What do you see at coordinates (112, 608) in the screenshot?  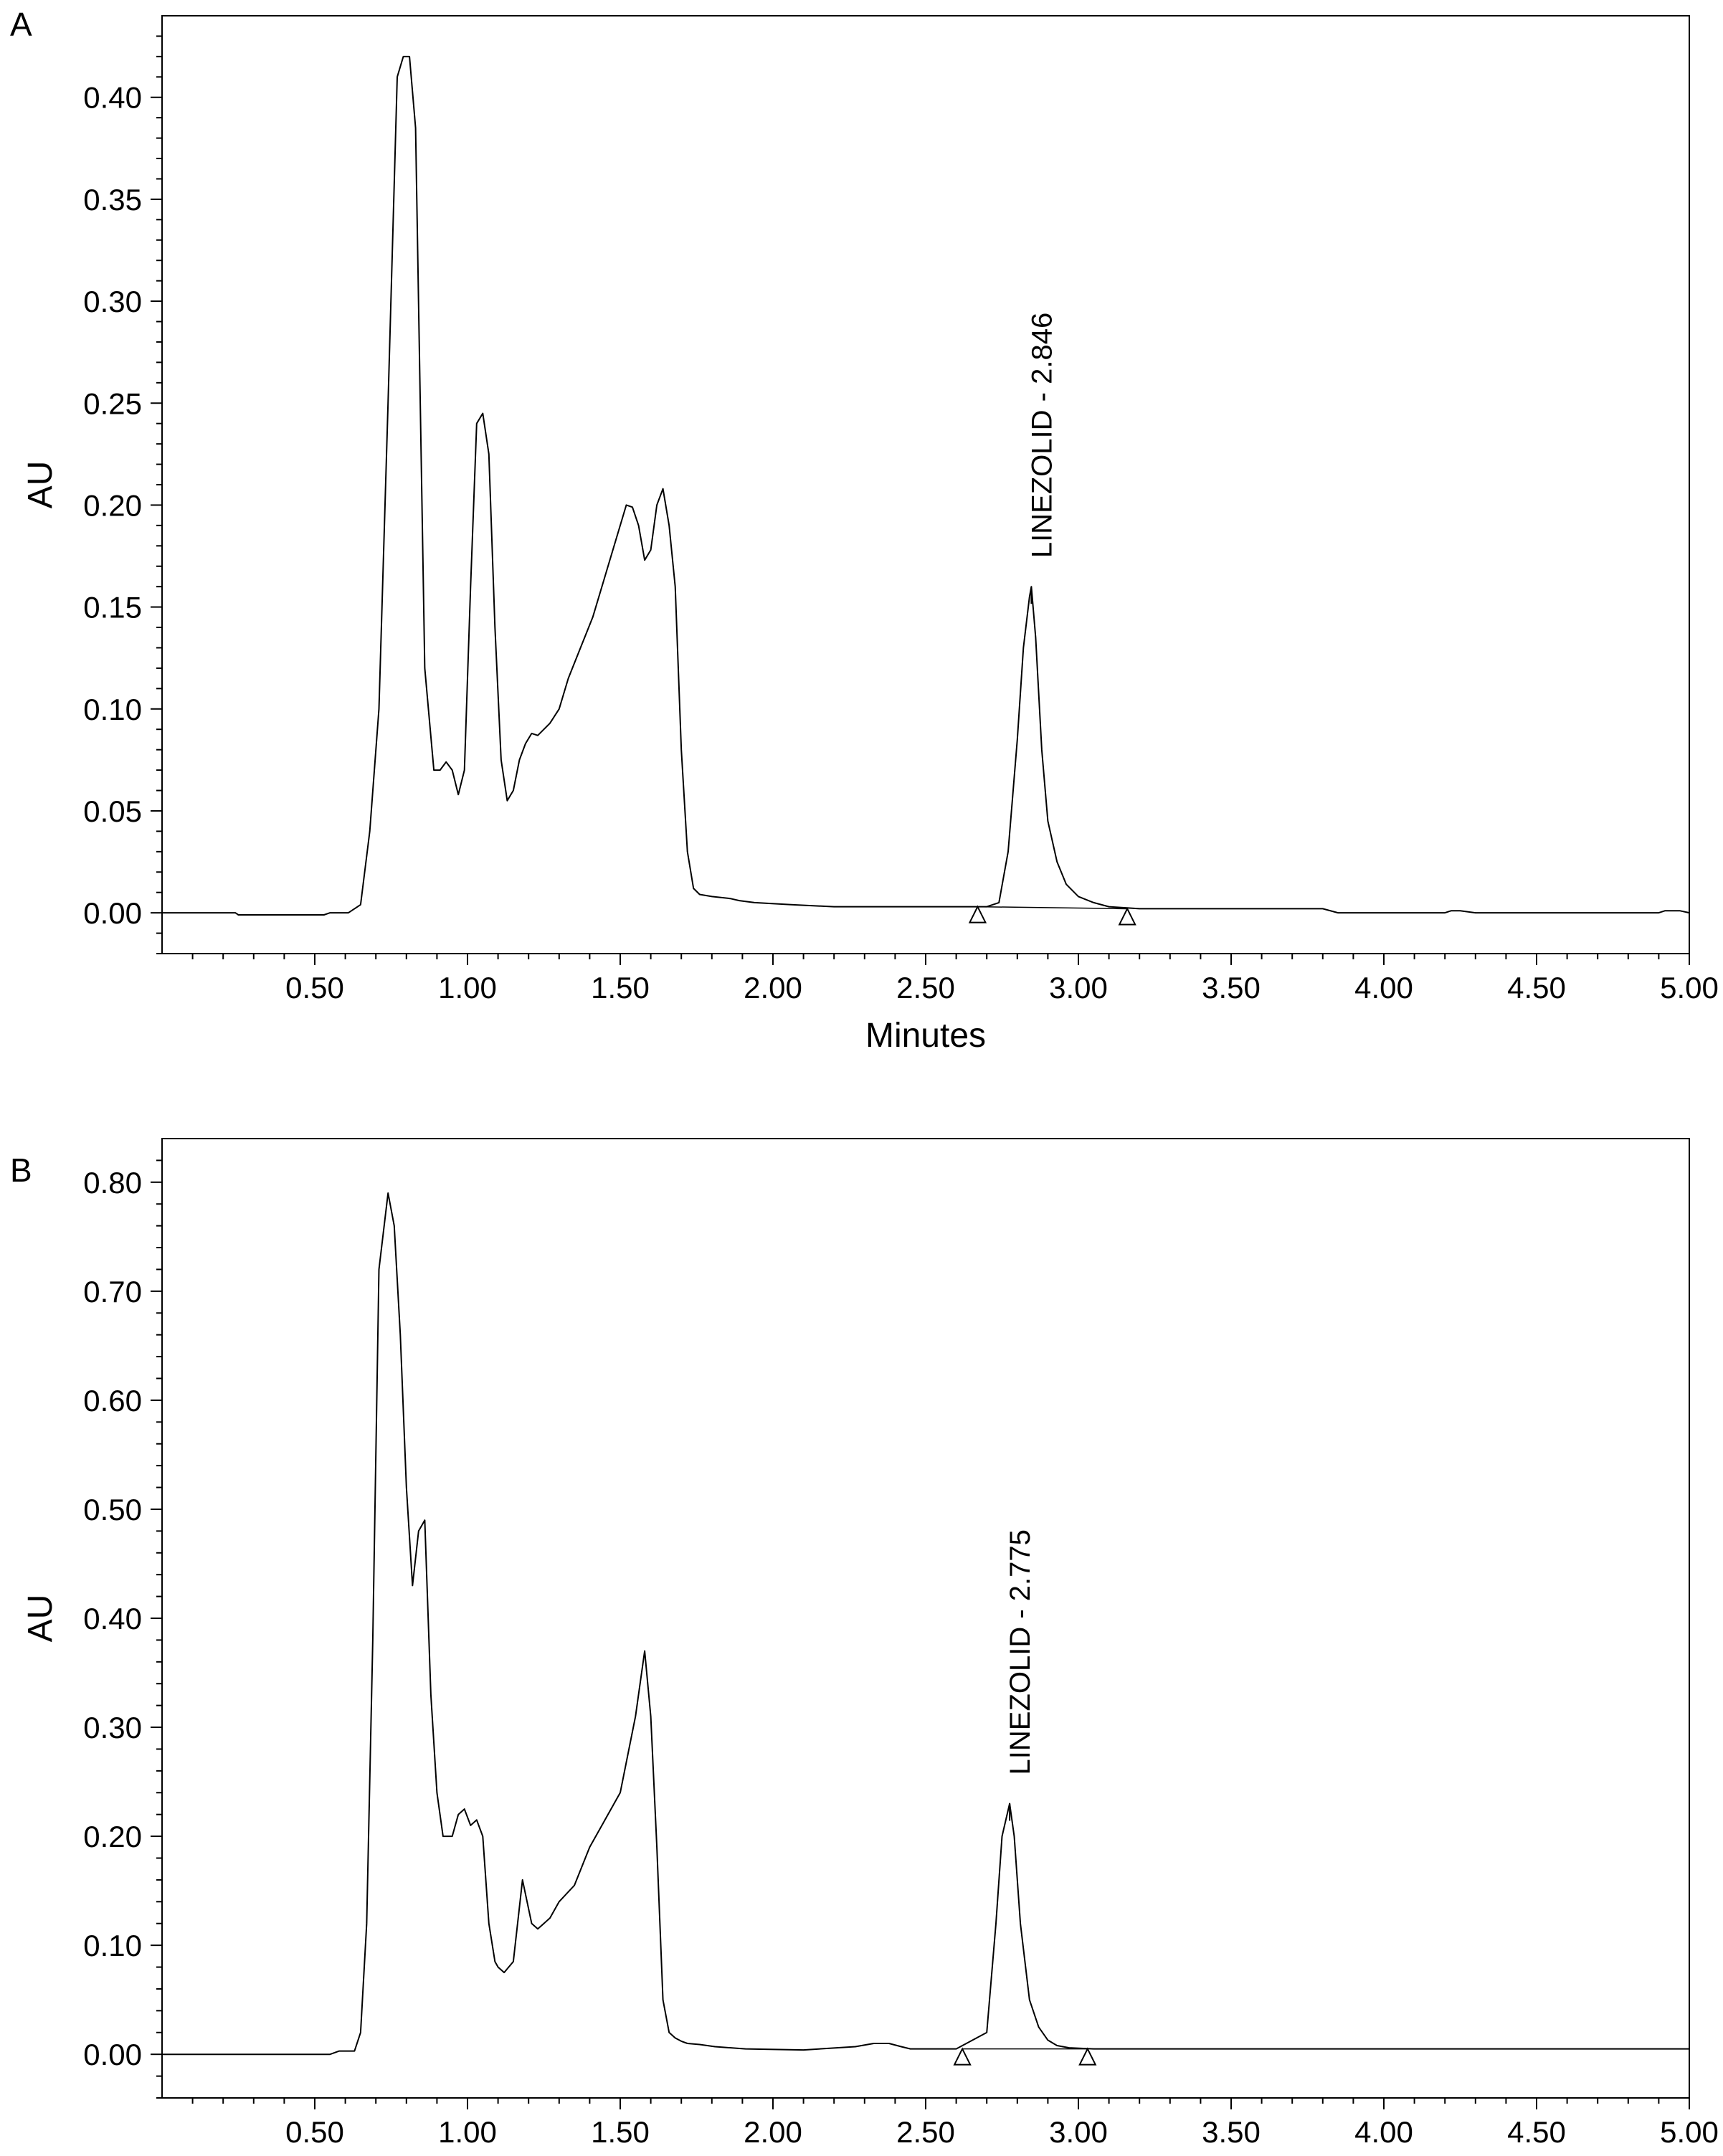 I see `y-tick-label: 0.15` at bounding box center [112, 608].